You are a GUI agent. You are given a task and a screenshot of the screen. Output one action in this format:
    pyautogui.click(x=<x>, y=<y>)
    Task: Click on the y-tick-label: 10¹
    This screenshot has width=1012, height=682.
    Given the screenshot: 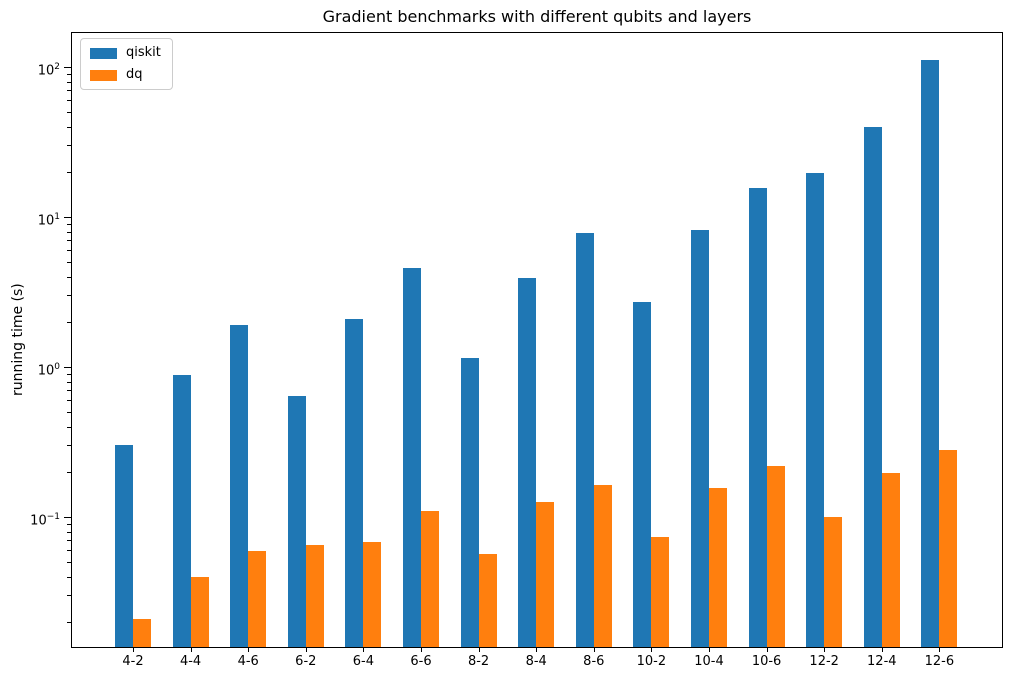 What is the action you would take?
    pyautogui.click(x=48, y=220)
    